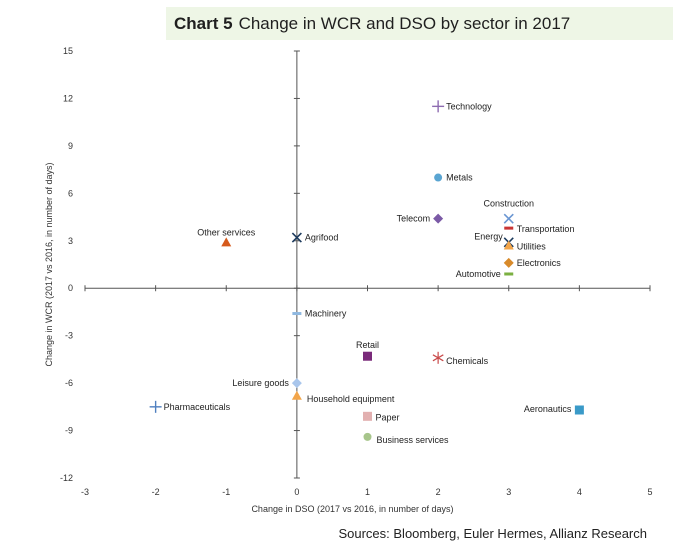  I want to click on label-household-equipment: Household equipment, so click(351, 399).